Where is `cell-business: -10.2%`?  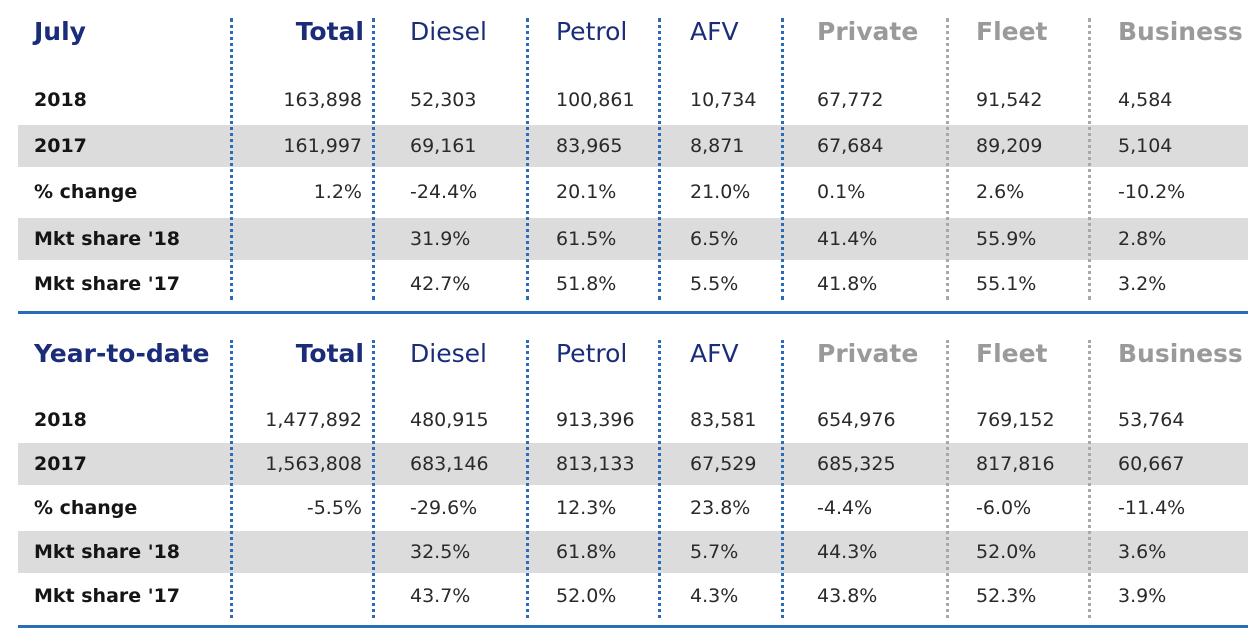 cell-business: -10.2% is located at coordinates (1152, 192).